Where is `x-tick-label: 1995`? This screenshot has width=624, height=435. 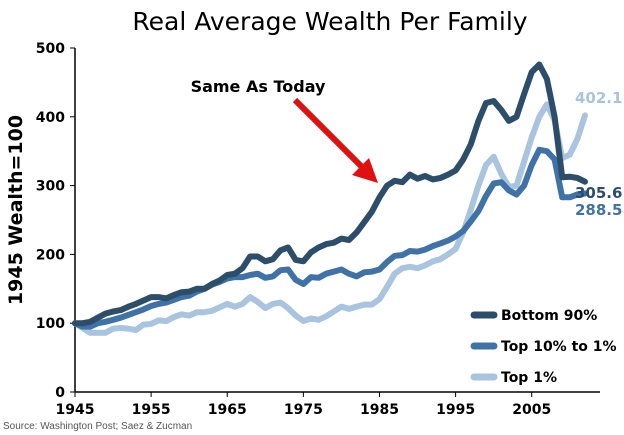 x-tick-label: 1995 is located at coordinates (455, 410).